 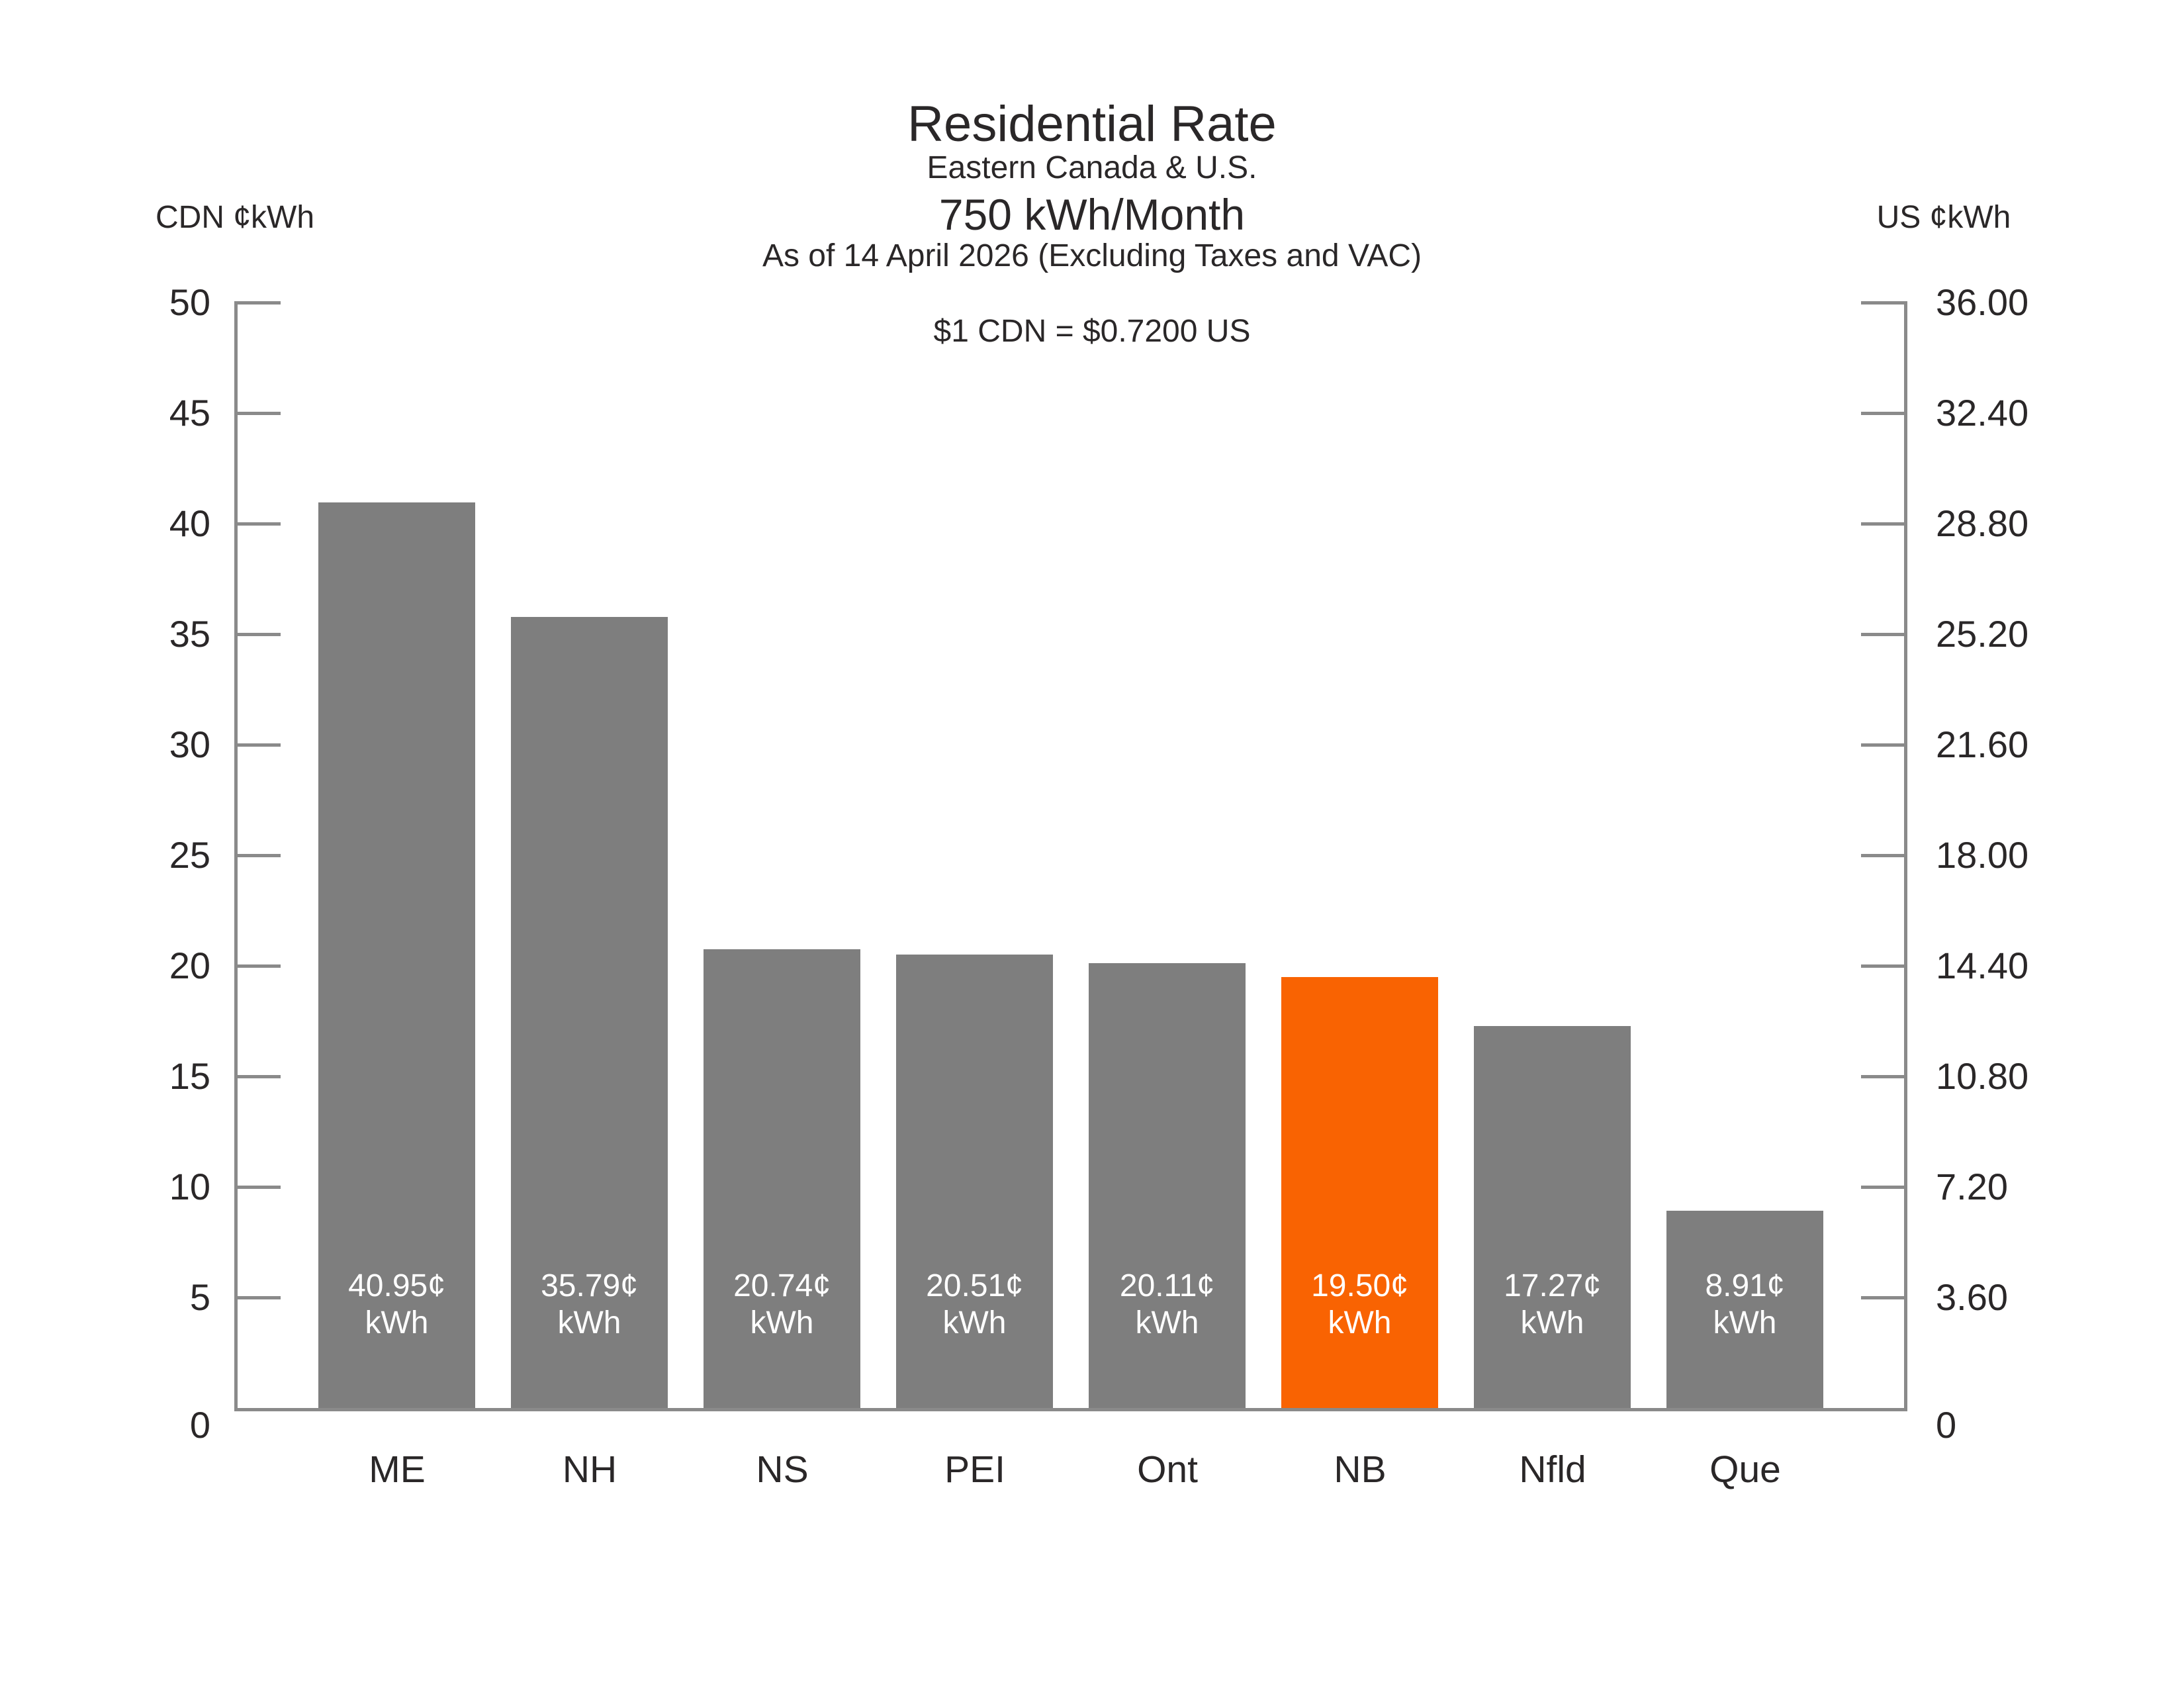 I want to click on bar-NB: 19.50¢ kWh, so click(x=1359, y=1192).